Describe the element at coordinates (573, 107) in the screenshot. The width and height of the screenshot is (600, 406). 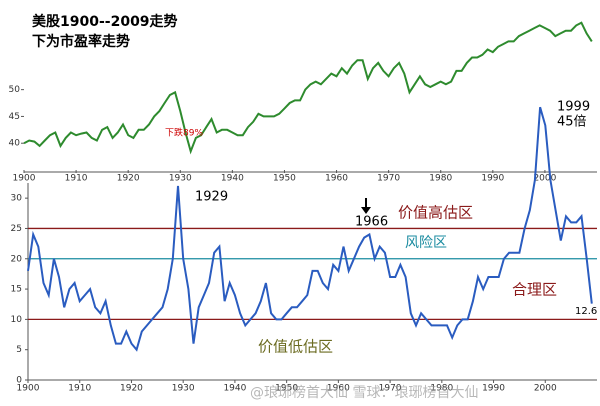
I see `annotation: 1999` at that location.